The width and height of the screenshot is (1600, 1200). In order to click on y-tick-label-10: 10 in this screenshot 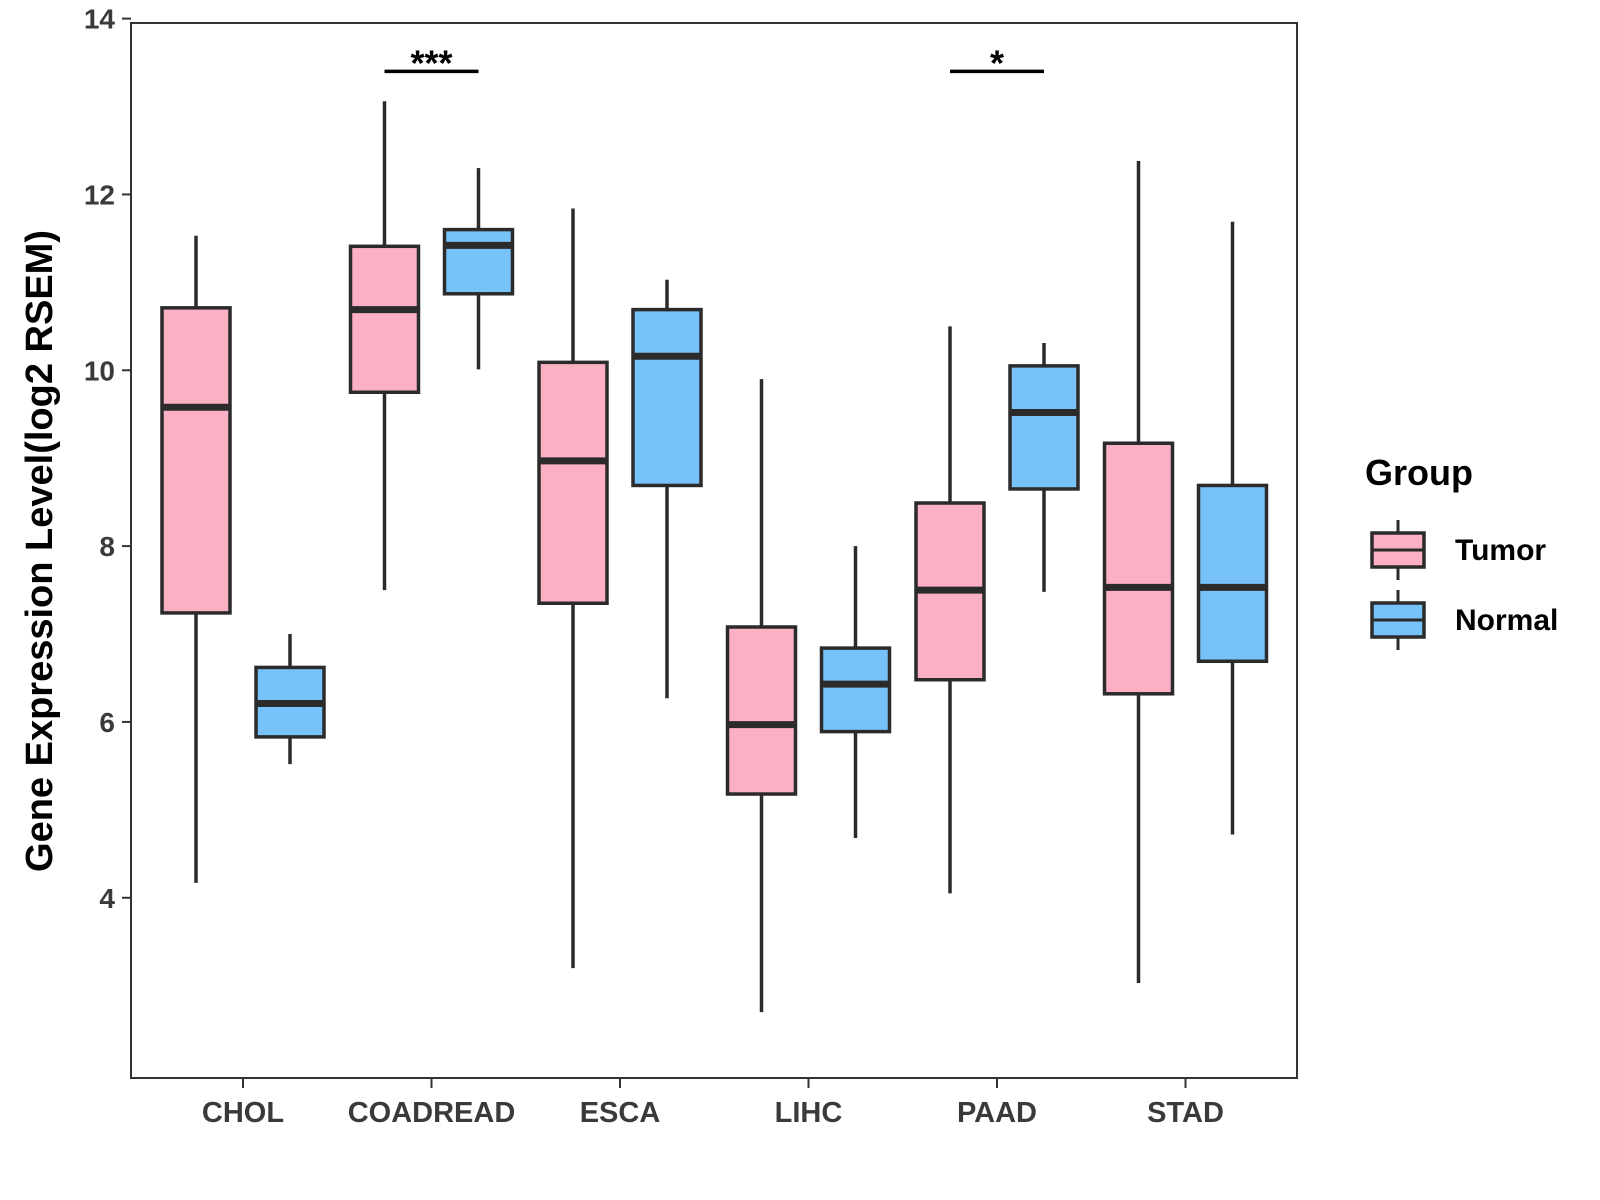, I will do `click(99, 370)`.